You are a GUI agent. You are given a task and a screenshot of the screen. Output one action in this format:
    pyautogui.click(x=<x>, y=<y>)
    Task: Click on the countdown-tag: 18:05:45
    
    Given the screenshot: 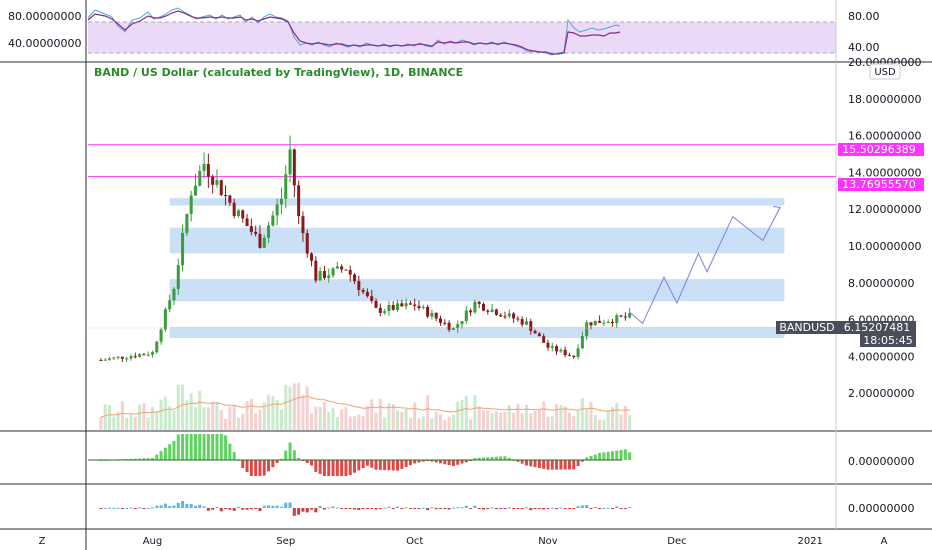 What is the action you would take?
    pyautogui.click(x=888, y=340)
    